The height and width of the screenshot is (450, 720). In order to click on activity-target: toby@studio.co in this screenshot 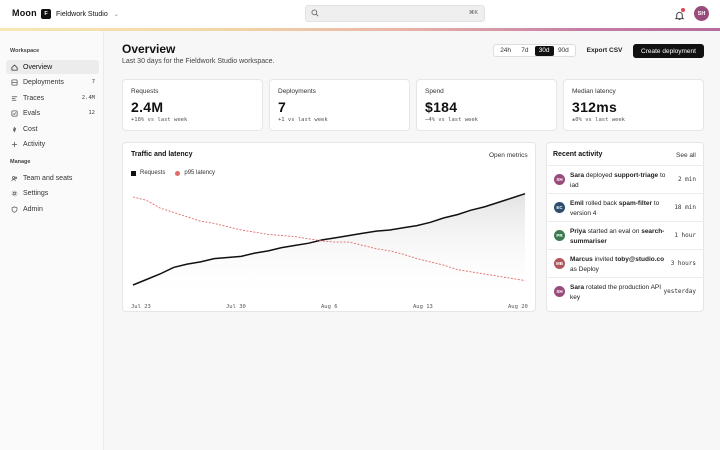, I will do `click(640, 259)`.